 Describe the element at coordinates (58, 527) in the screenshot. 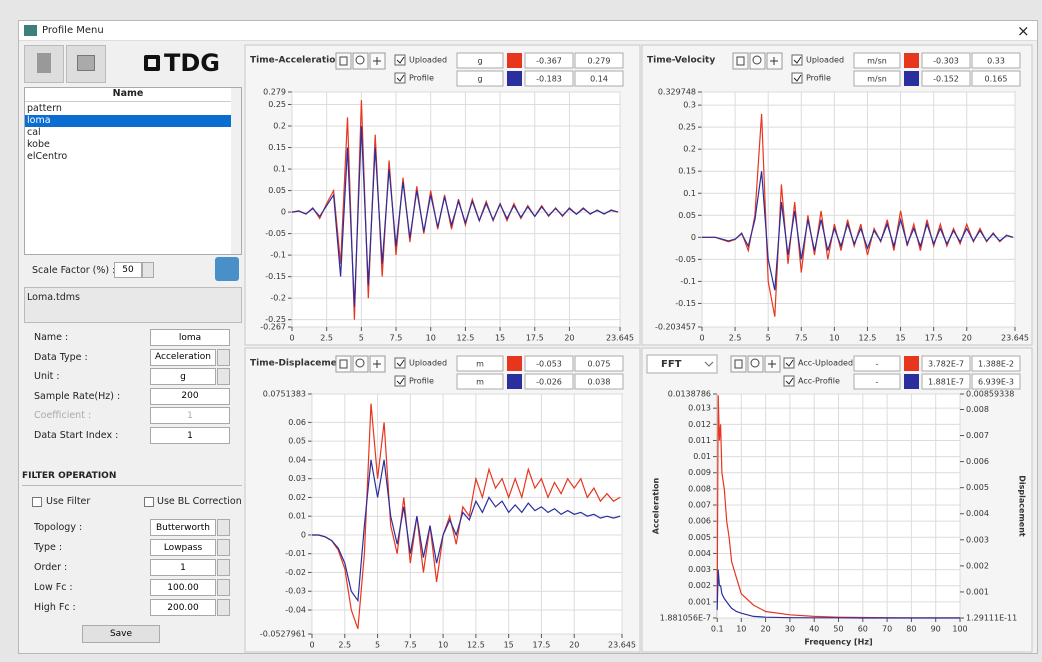

I see `field-label: Topology :` at that location.